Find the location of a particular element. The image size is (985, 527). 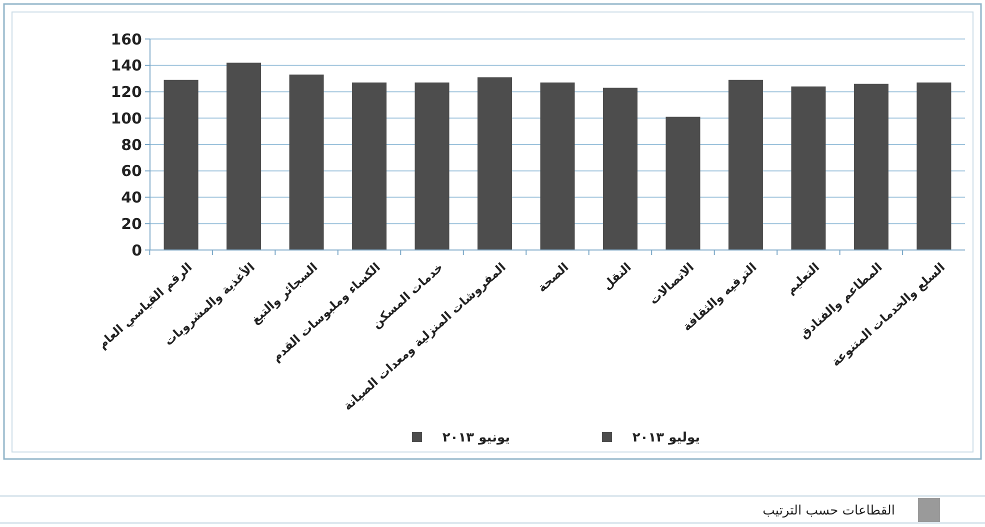

y-tick-label: 60 is located at coordinates (131, 171).